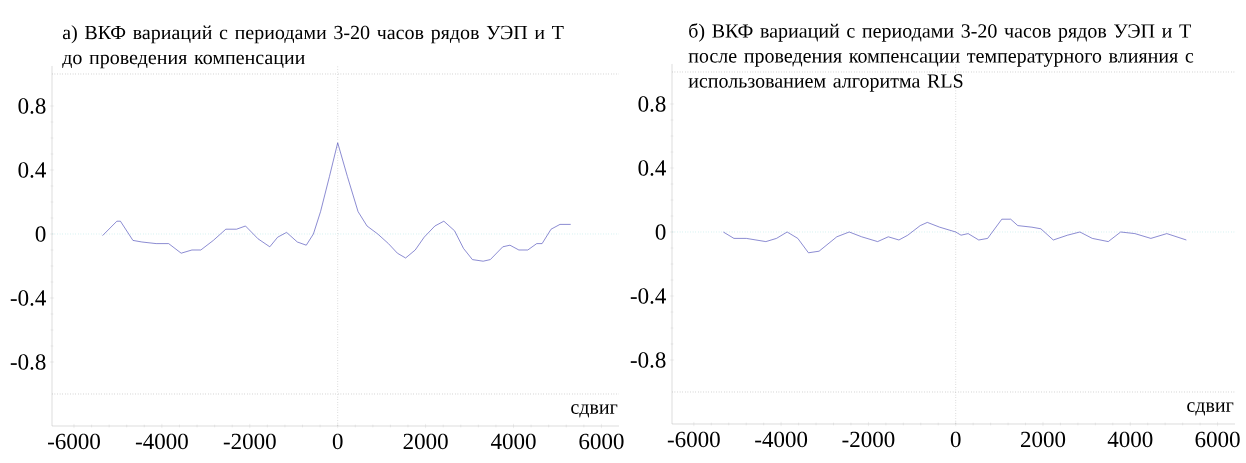 The width and height of the screenshot is (1246, 463). I want to click on chart-subtitle: до проведения компенсации, so click(183, 61).